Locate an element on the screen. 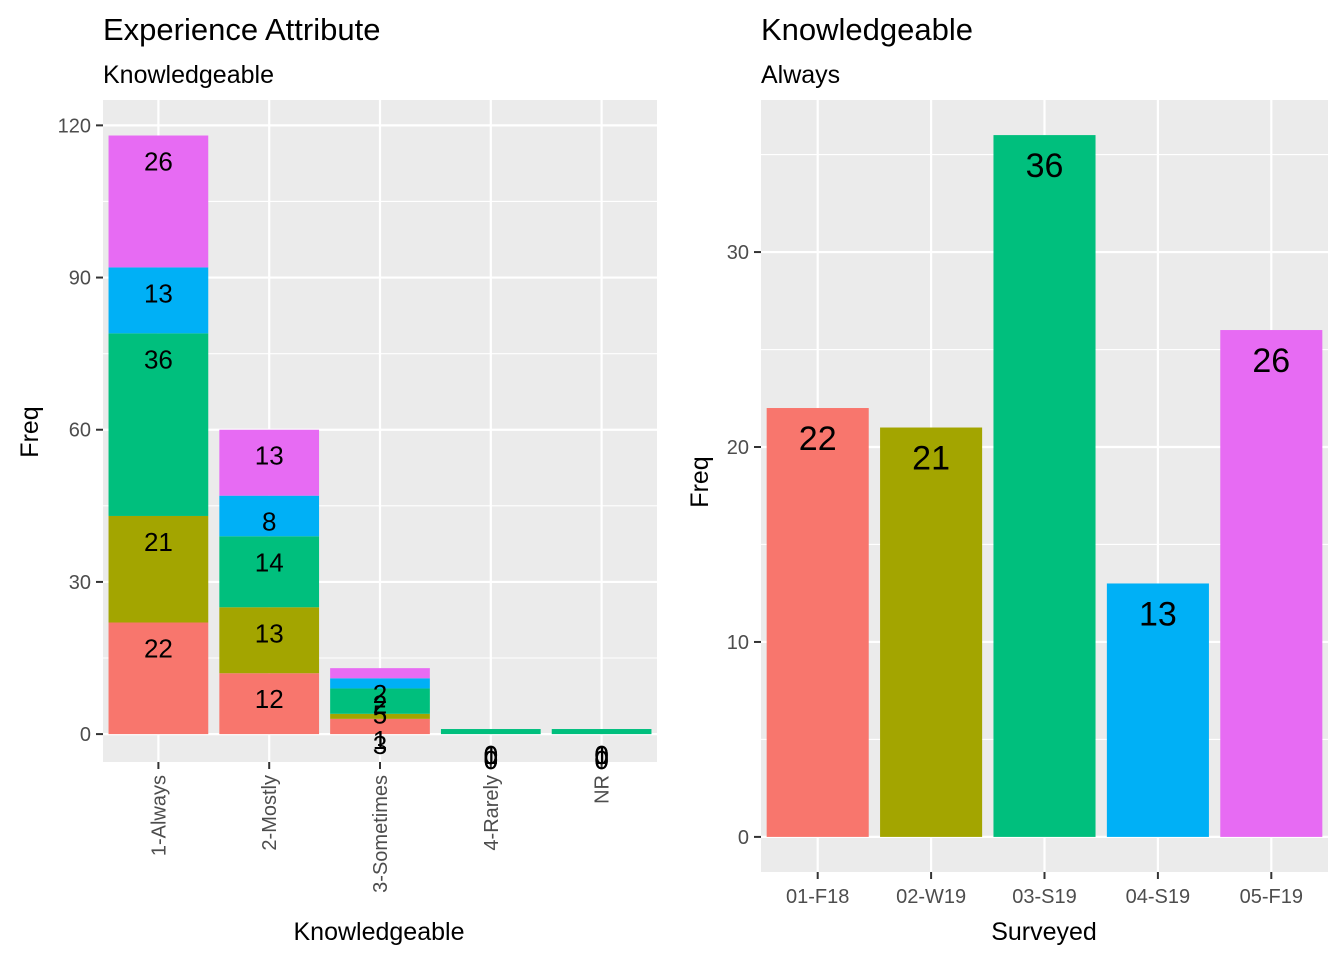 The height and width of the screenshot is (960, 1344). left-y-tick-label: 120 is located at coordinates (74, 126).